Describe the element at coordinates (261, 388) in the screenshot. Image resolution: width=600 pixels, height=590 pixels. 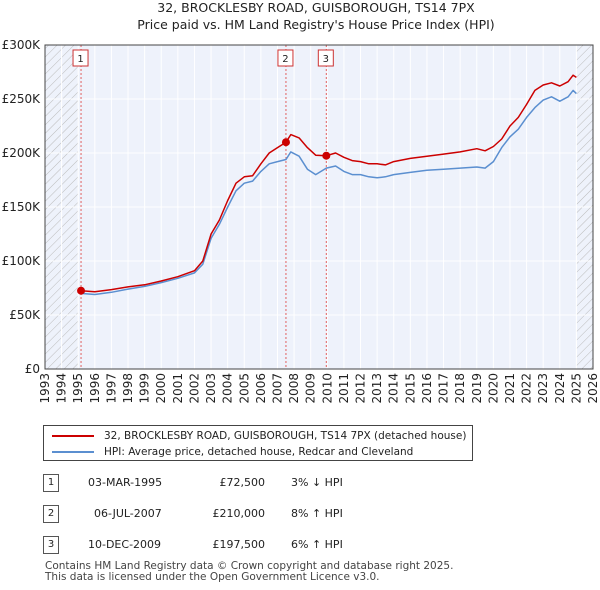
I see `x-tick-label: 2006` at that location.